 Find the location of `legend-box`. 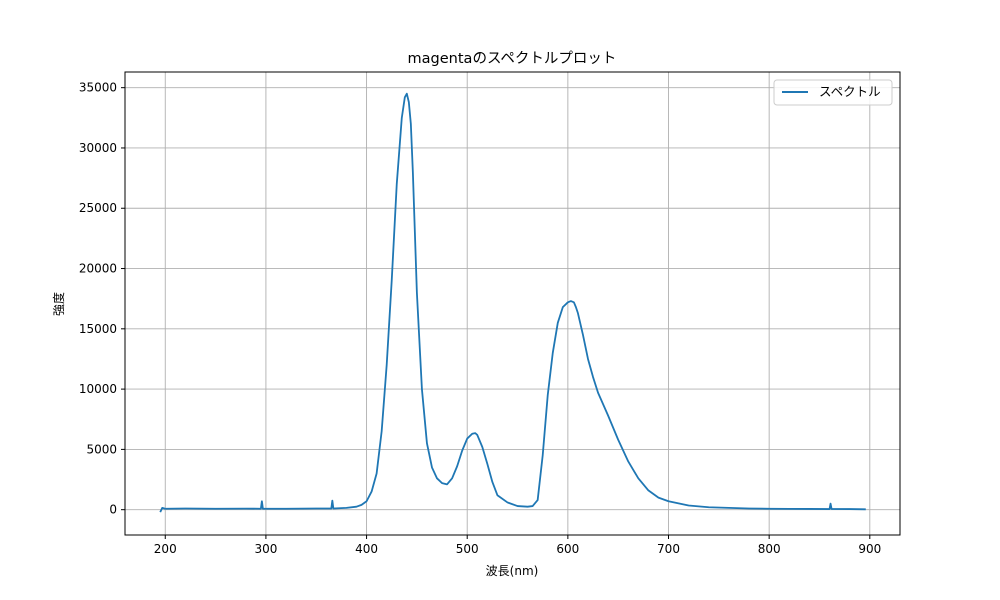

legend-box is located at coordinates (833, 92).